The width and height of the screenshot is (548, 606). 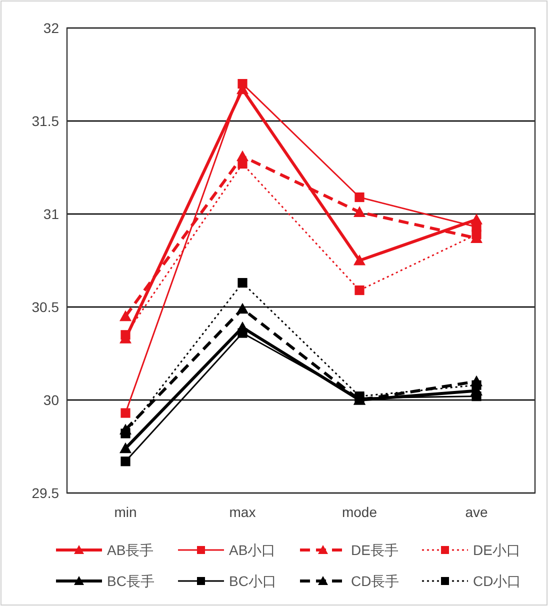 I want to click on legend-label: CD小口, so click(x=497, y=581).